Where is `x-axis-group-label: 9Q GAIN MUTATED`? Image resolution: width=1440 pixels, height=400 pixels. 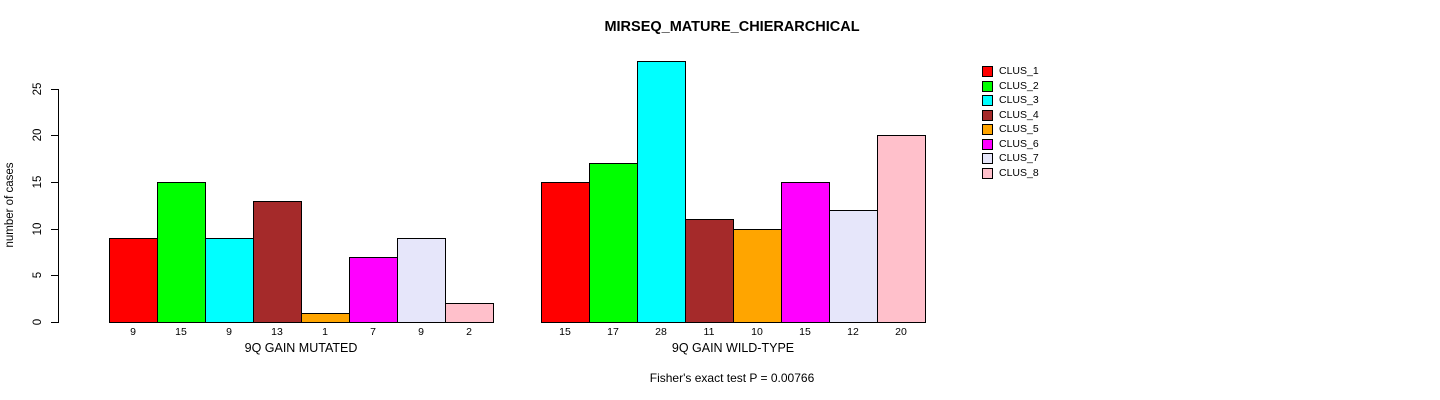 x-axis-group-label: 9Q GAIN MUTATED is located at coordinates (301, 348).